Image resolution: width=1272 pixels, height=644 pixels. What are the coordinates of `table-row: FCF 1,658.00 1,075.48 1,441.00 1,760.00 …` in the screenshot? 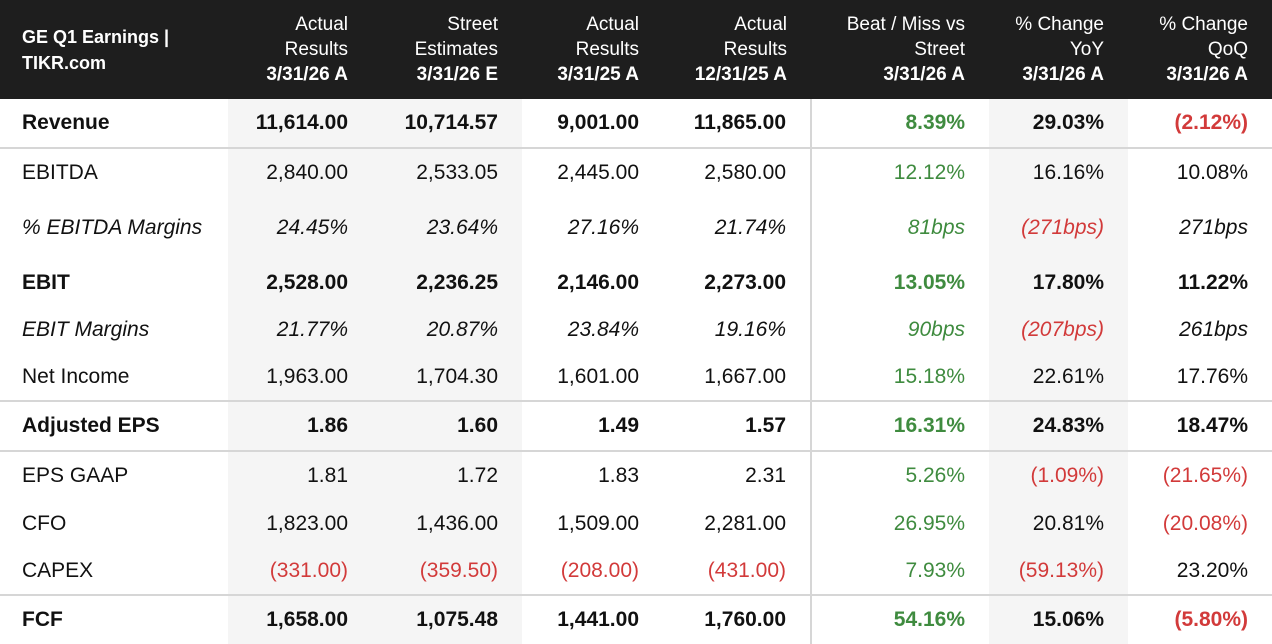 It's located at (636, 619).